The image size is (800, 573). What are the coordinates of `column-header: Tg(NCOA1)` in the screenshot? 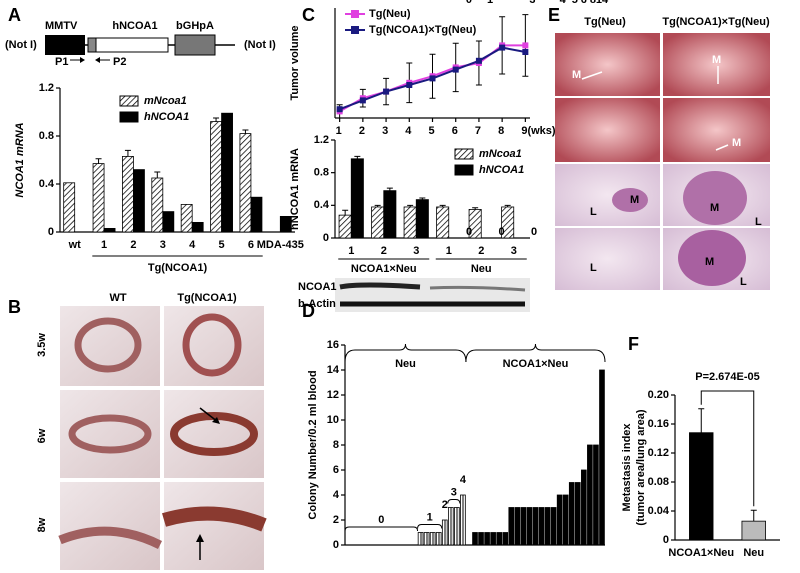 It's located at (207, 298).